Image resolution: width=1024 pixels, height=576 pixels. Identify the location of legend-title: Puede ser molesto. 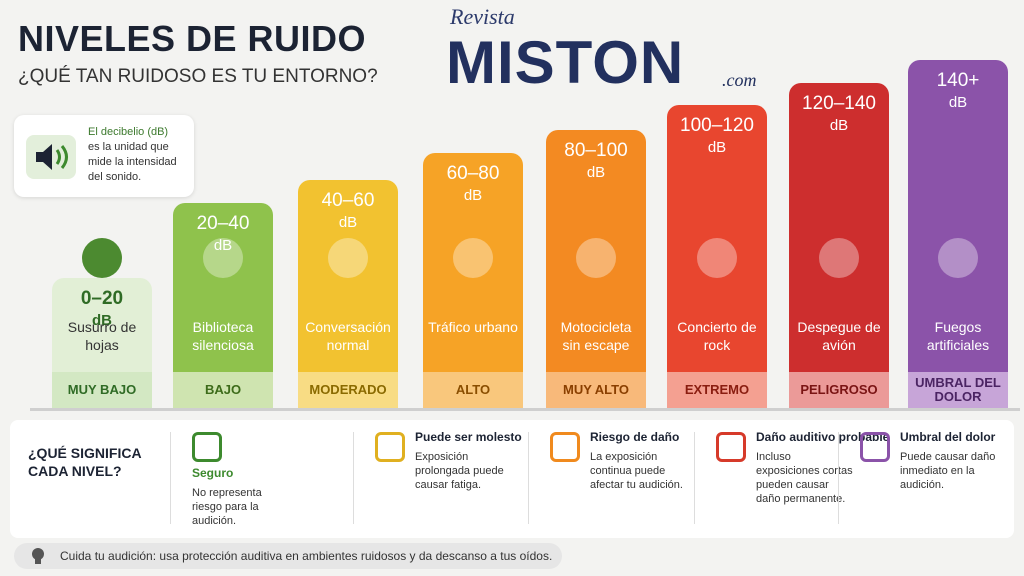
(468, 437).